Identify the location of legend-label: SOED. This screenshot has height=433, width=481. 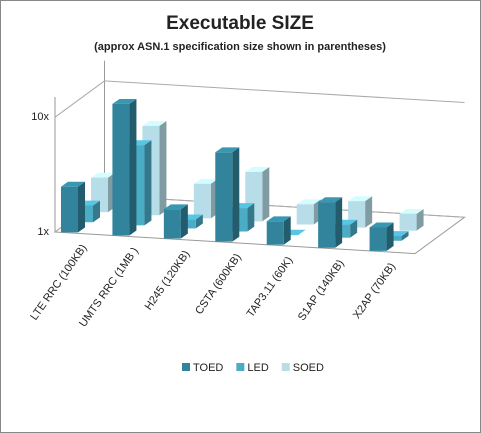
(308, 368).